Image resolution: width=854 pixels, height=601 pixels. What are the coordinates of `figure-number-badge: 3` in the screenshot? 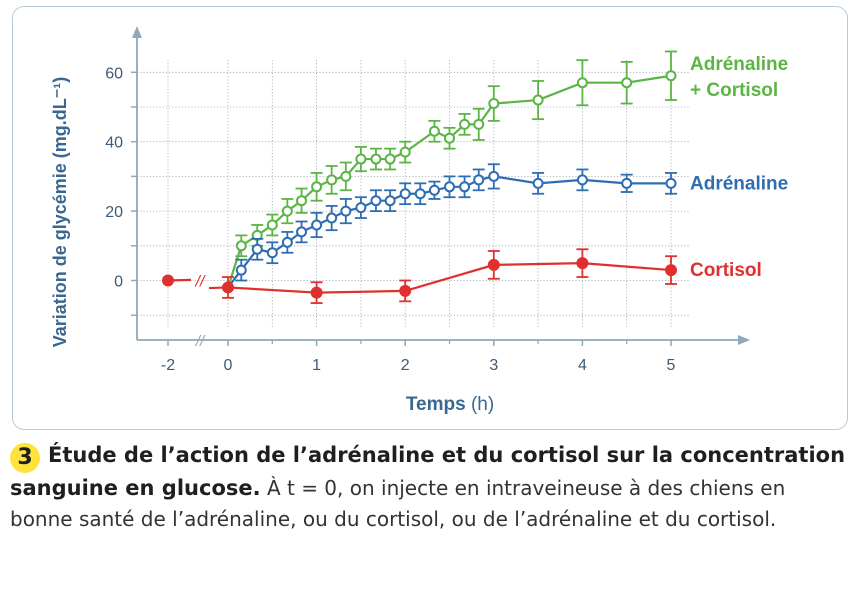 It's located at (25, 458).